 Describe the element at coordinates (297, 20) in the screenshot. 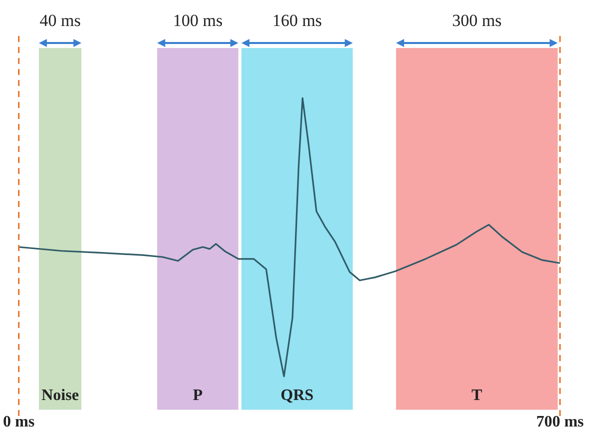

I see `text: 160 ms` at that location.